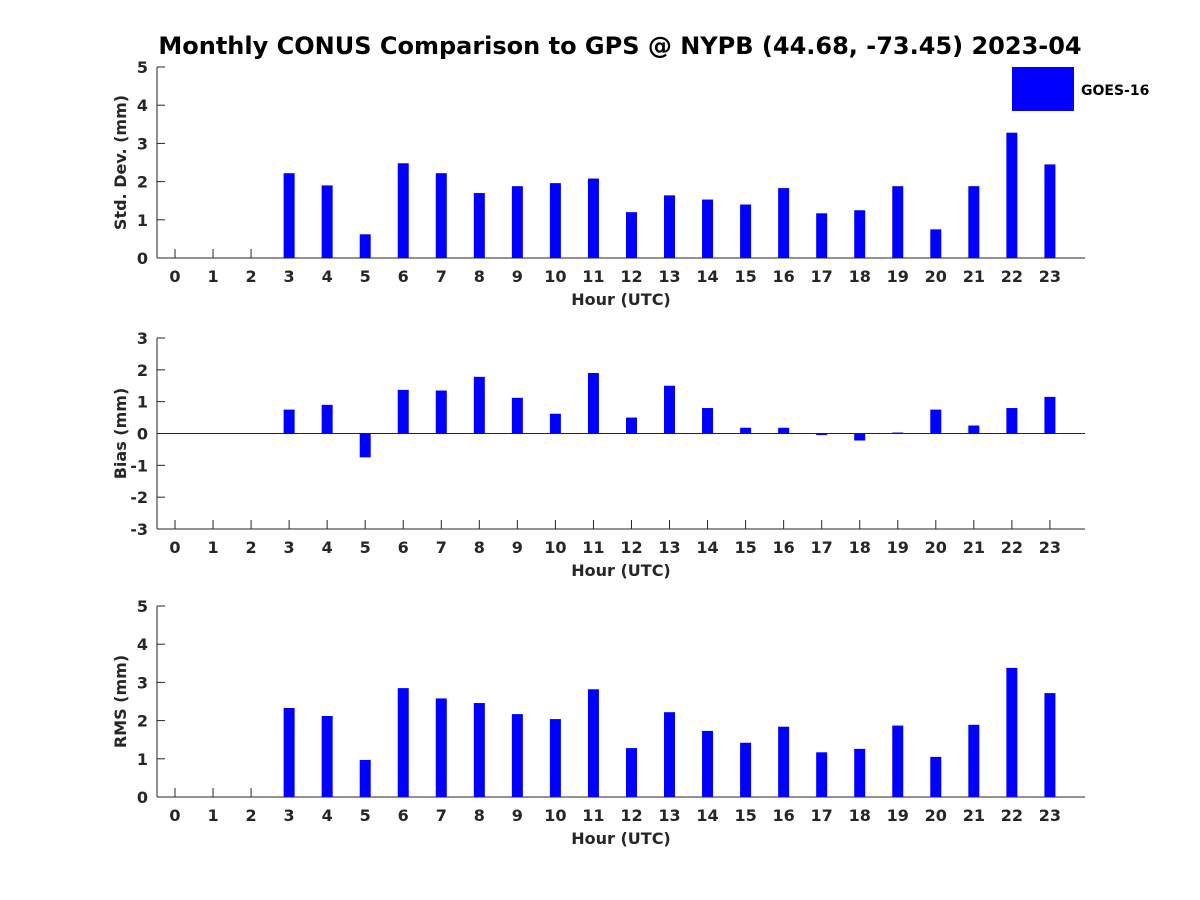 This screenshot has width=1200, height=900. What do you see at coordinates (1115, 91) in the screenshot?
I see `legend-label: GOES-16` at bounding box center [1115, 91].